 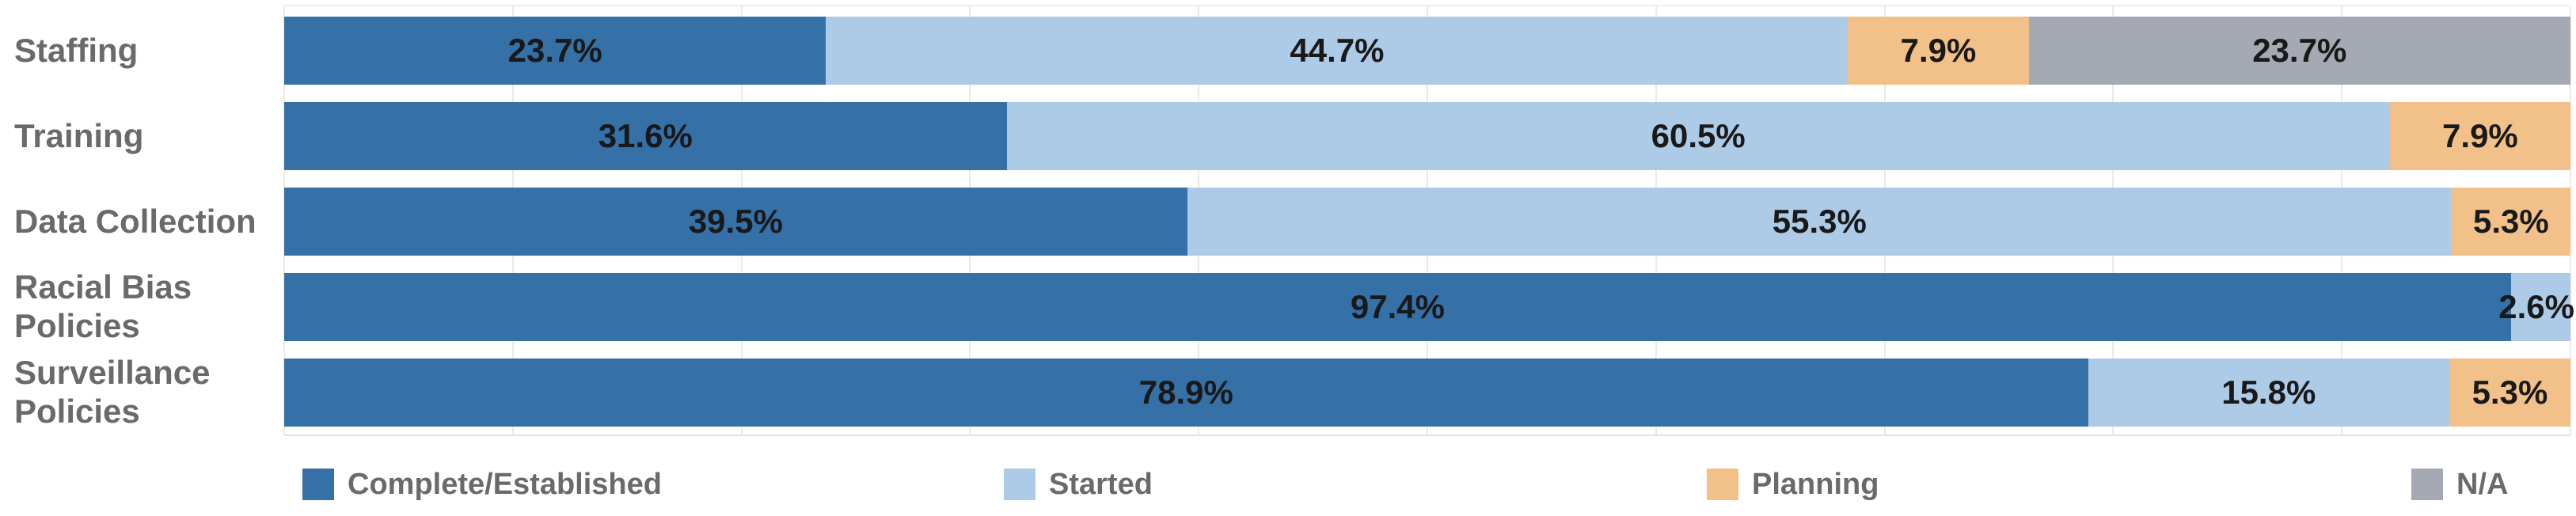 I want to click on legend-label: Planning, so click(x=1815, y=484).